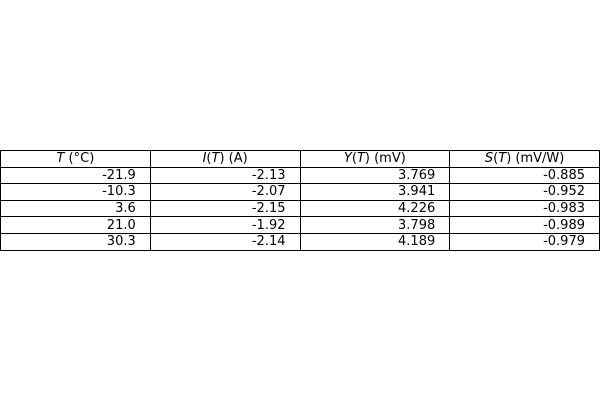  I want to click on header-symbol: T, so click(60, 159).